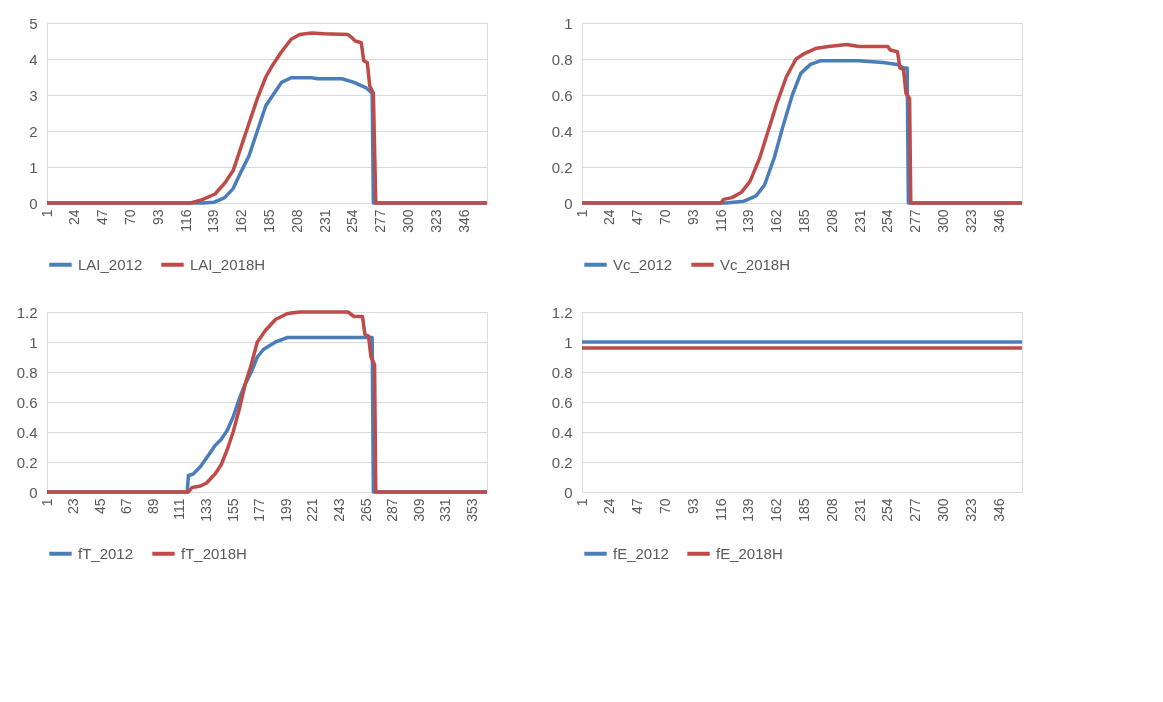  What do you see at coordinates (206, 510) in the screenshot?
I see `x-tick-label: 133` at bounding box center [206, 510].